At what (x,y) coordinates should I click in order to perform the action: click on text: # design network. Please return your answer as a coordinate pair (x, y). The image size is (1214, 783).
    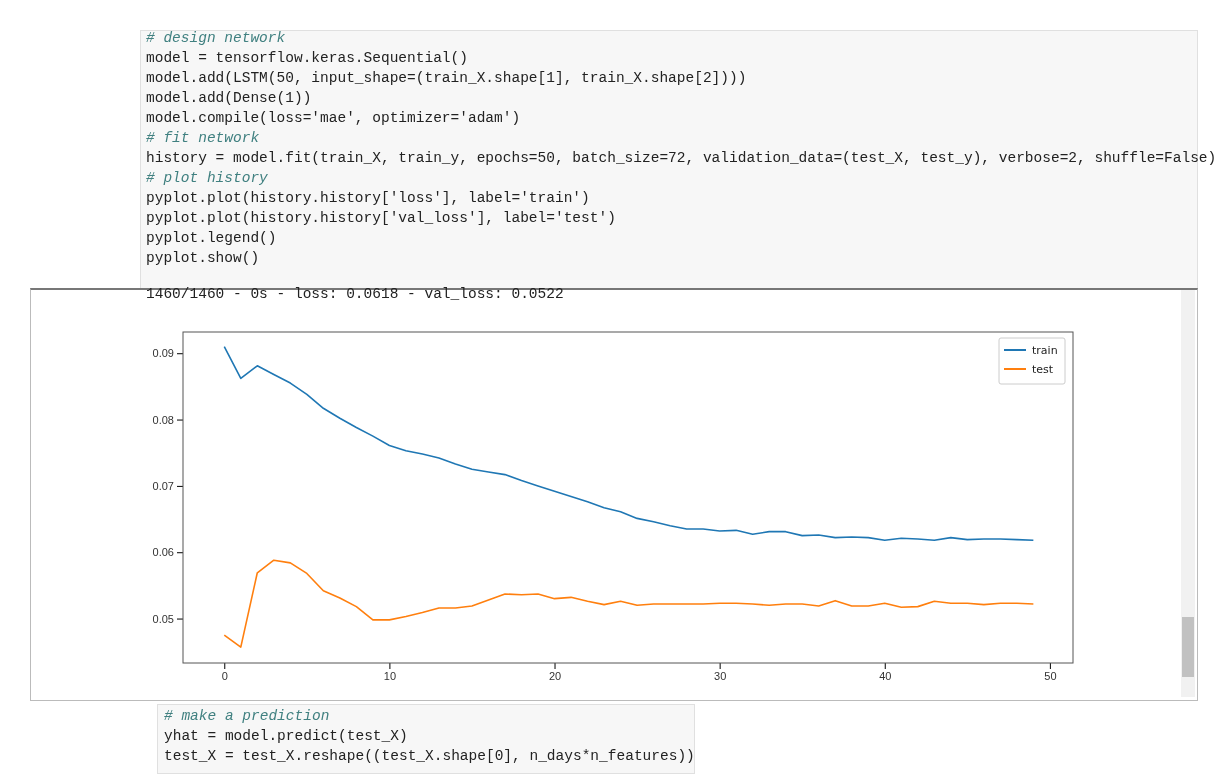
    Looking at the image, I should click on (216, 38).